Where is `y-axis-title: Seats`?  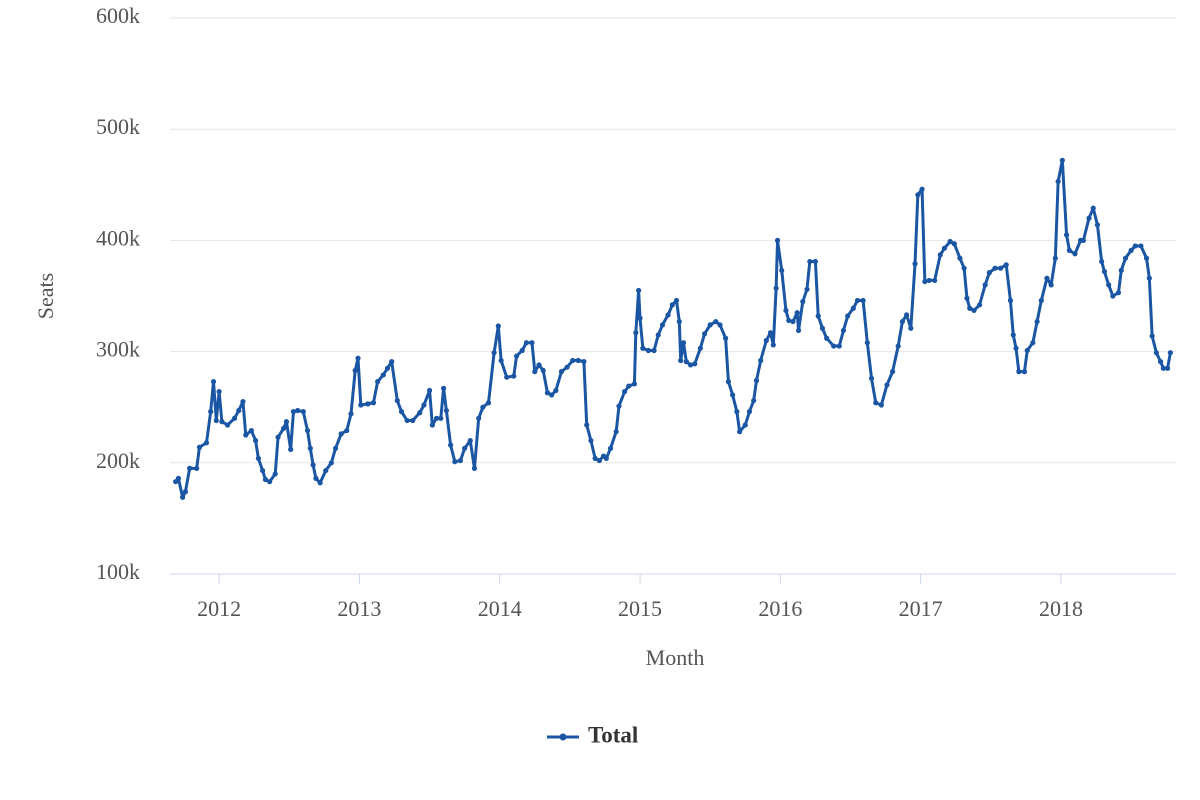 y-axis-title: Seats is located at coordinates (45, 296).